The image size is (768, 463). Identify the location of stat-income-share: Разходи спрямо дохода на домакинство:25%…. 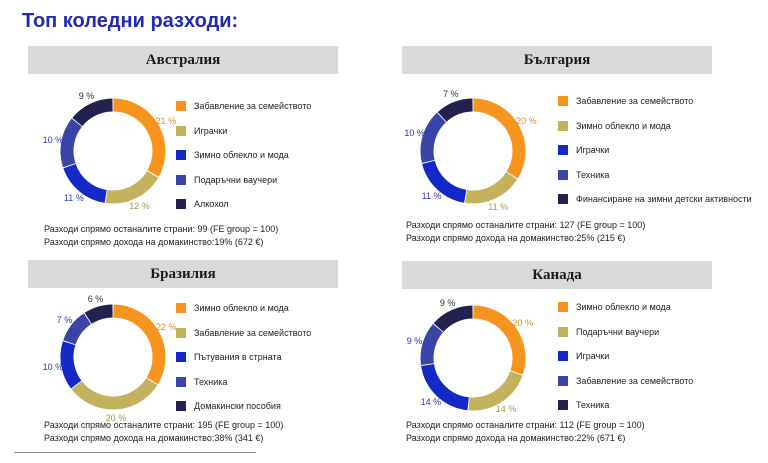
(516, 238).